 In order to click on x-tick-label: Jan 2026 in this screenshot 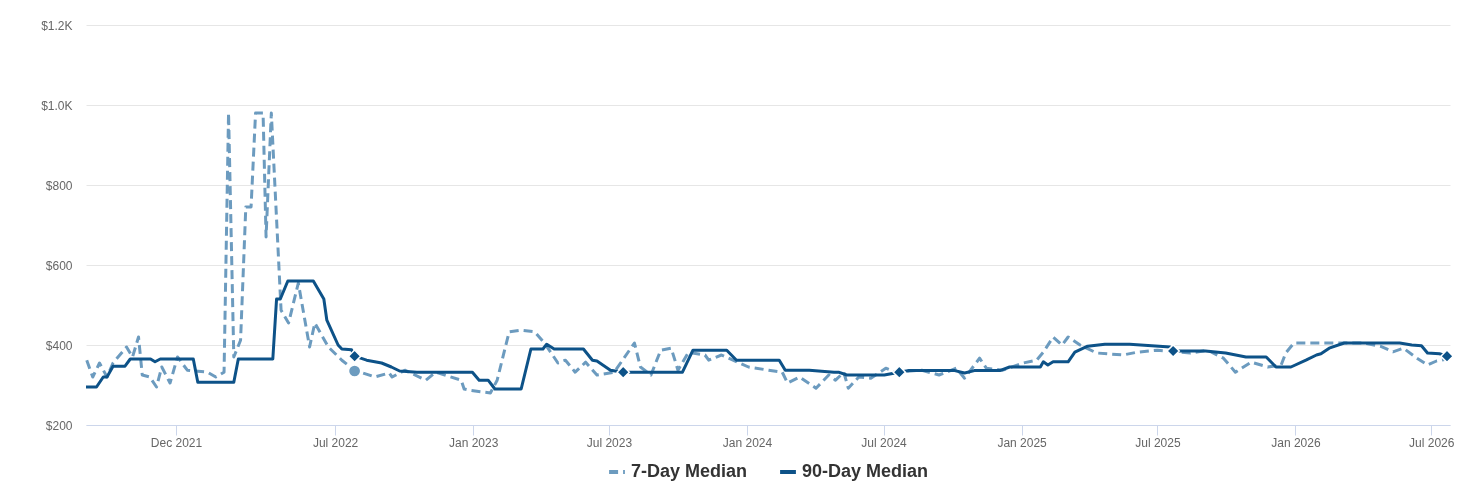, I will do `click(1296, 442)`.